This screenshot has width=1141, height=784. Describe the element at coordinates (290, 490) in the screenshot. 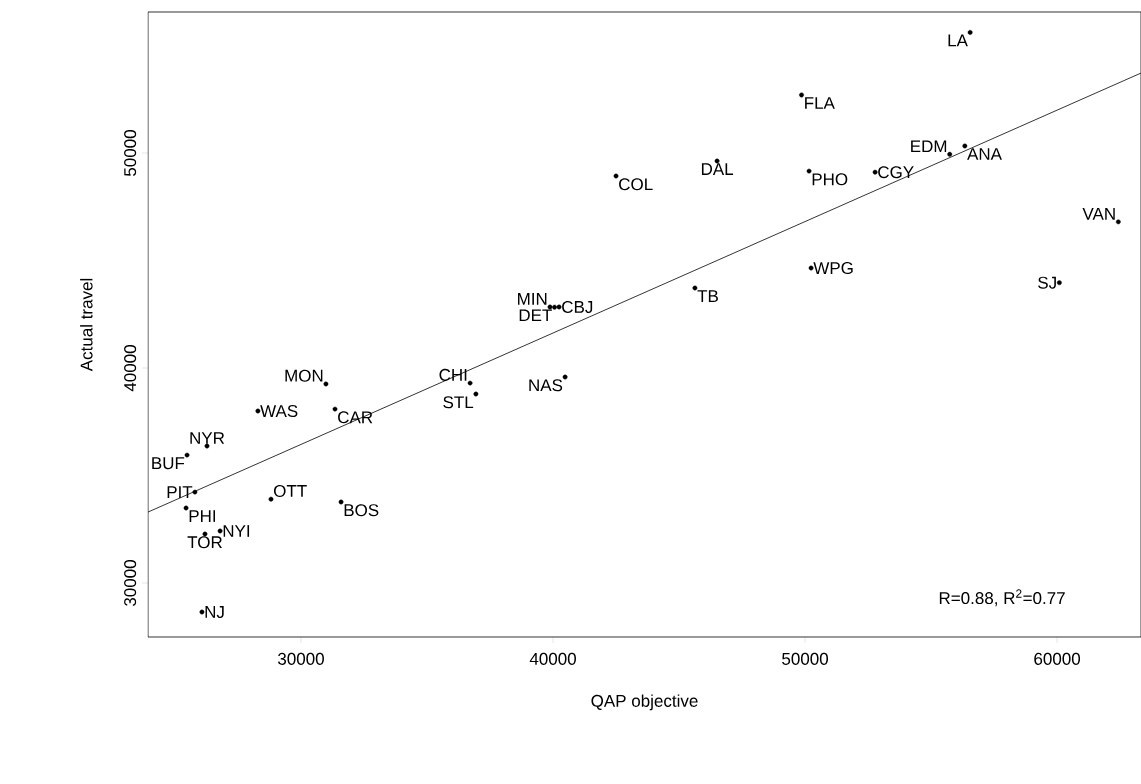

I see `data-label: OTT` at that location.